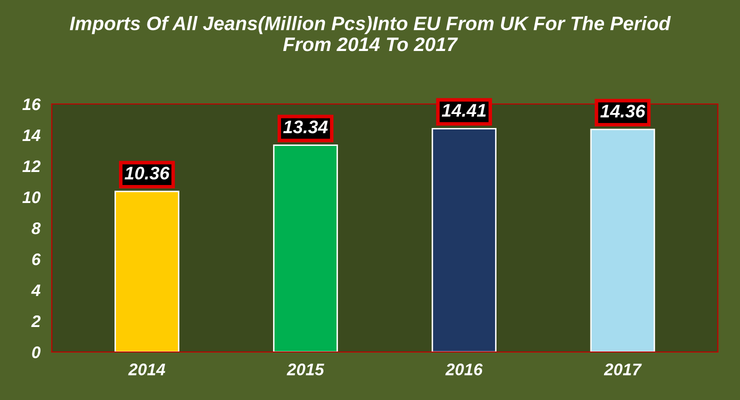  I want to click on y-tick-label: 12, so click(31, 166).